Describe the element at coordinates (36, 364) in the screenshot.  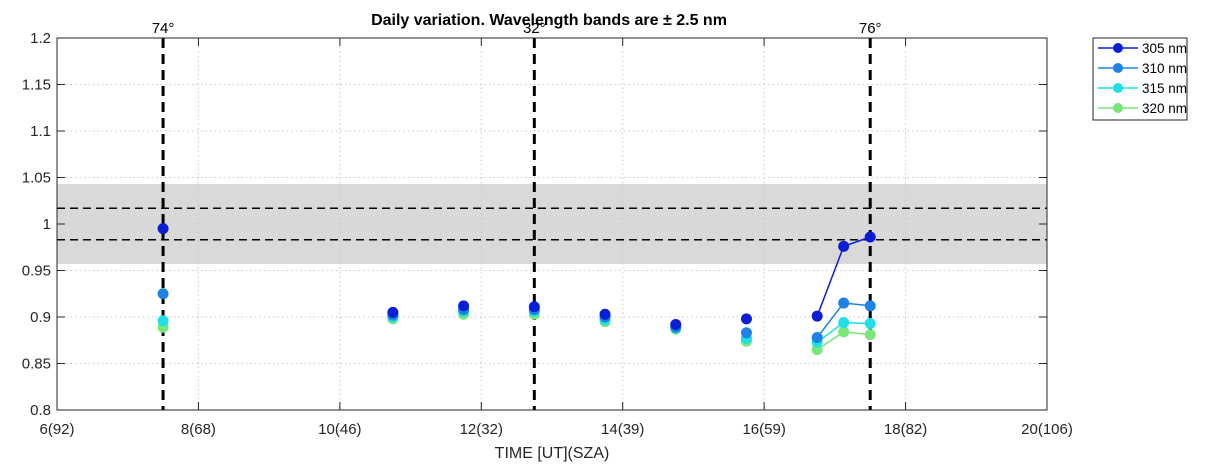
I see `y-tick-label: 0.85` at that location.